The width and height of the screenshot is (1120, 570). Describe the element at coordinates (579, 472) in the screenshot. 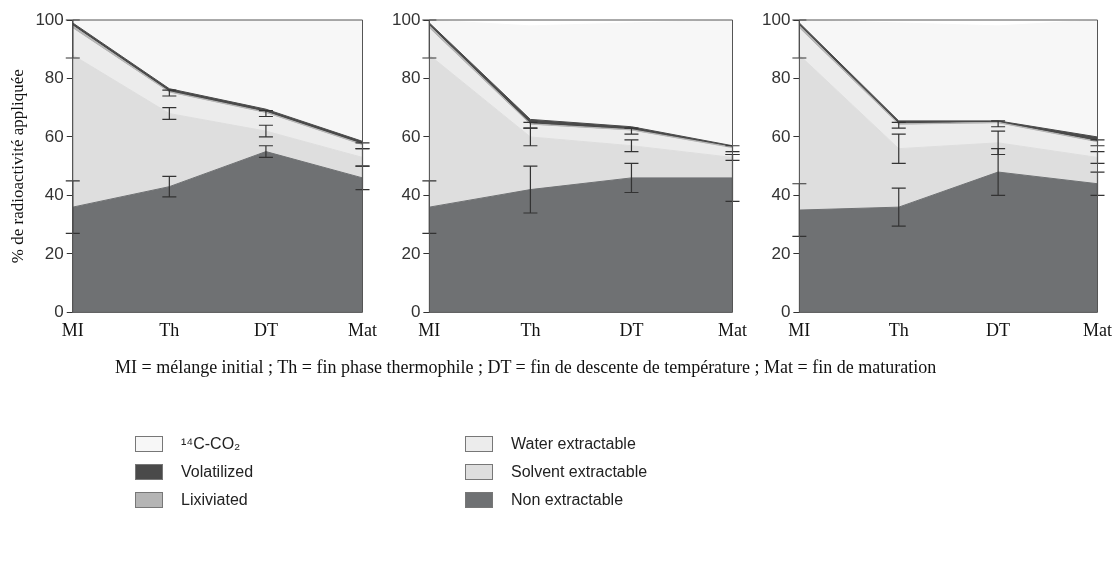

I see `legend-label: Solvent extractable` at that location.